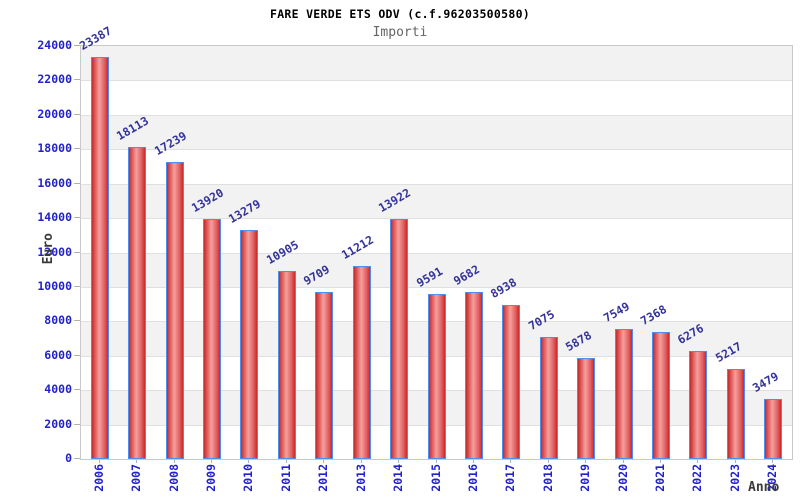 Image resolution: width=800 pixels, height=500 pixels. What do you see at coordinates (58, 320) in the screenshot?
I see `y-tick-label: 8000` at bounding box center [58, 320].